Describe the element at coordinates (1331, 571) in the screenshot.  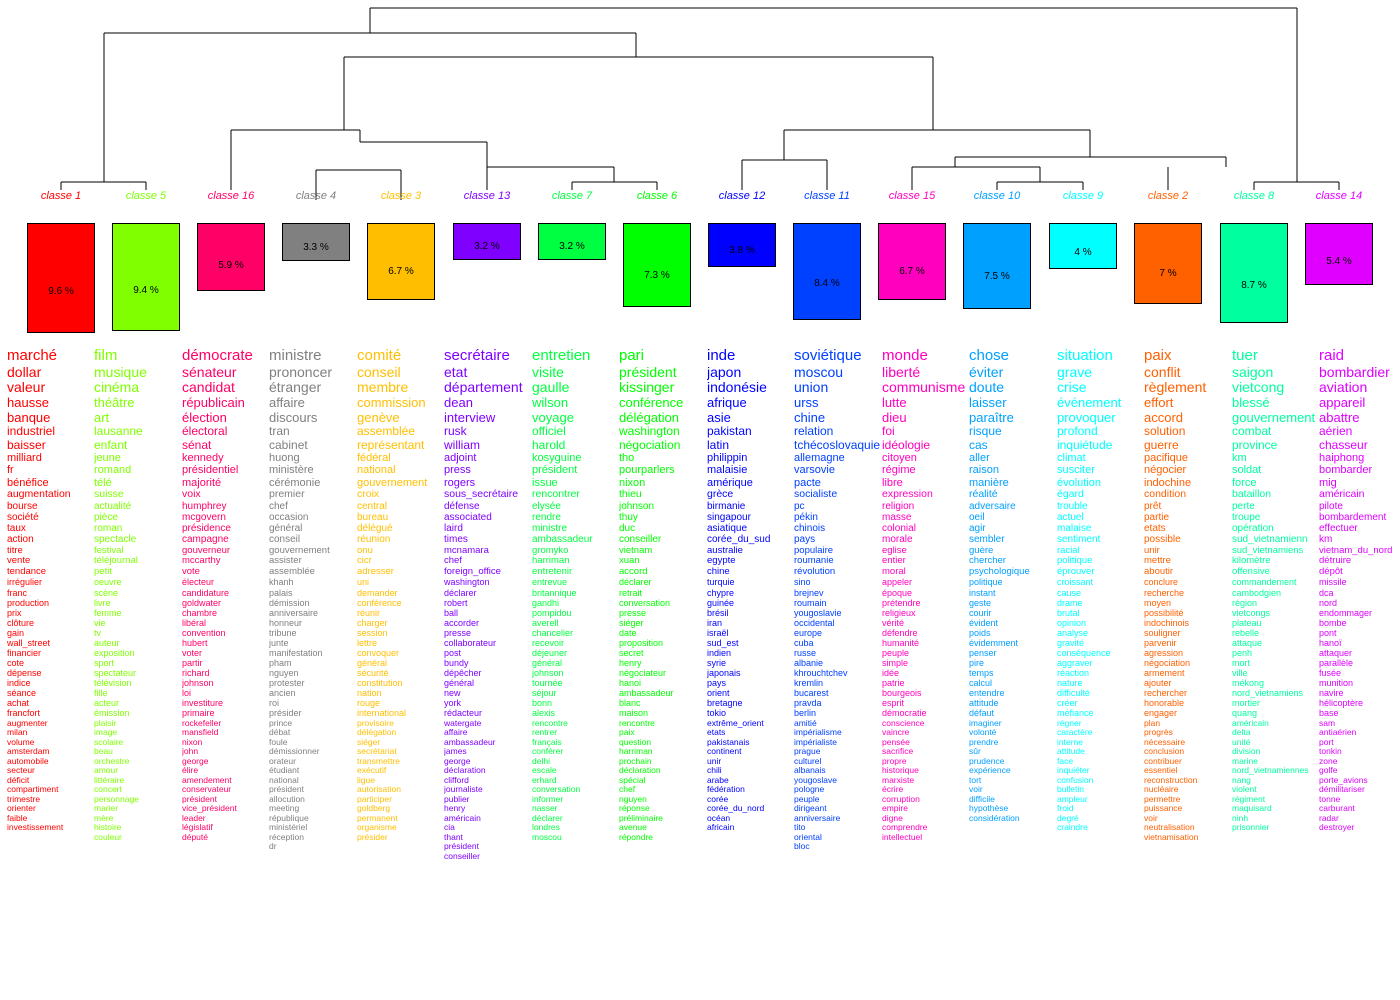
I see `word: dépôt` at that location.